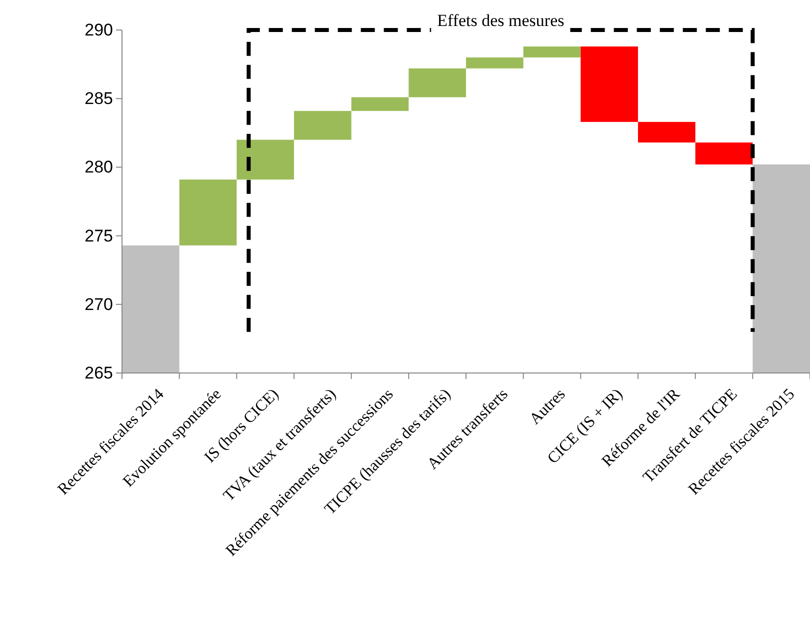 The width and height of the screenshot is (810, 633). Describe the element at coordinates (500, 20) in the screenshot. I see `annotation: Effets des mesures` at that location.